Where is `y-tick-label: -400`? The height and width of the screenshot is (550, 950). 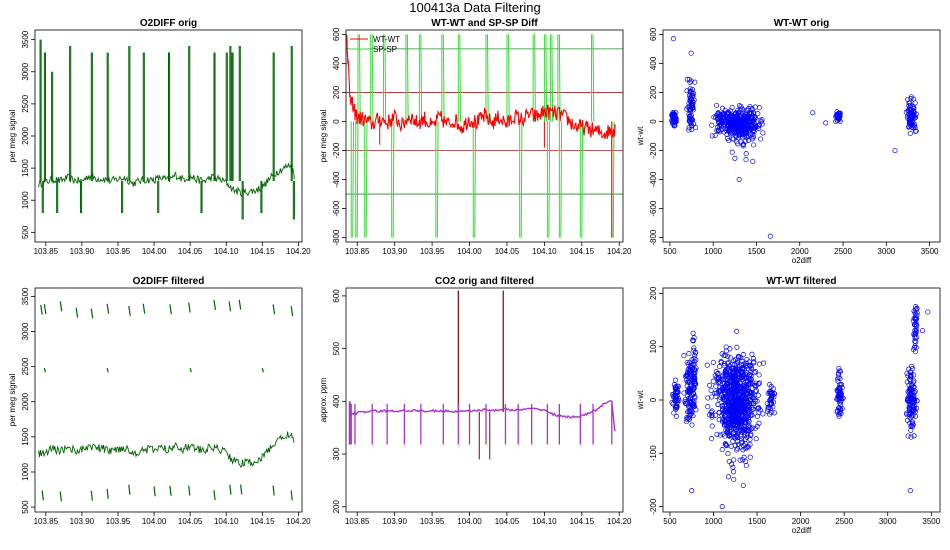
y-tick-label: -400 is located at coordinates (336, 179).